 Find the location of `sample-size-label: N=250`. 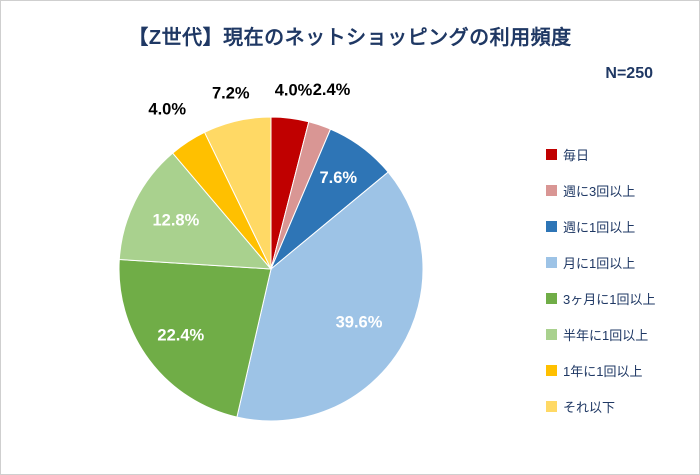

sample-size-label: N=250 is located at coordinates (629, 73).